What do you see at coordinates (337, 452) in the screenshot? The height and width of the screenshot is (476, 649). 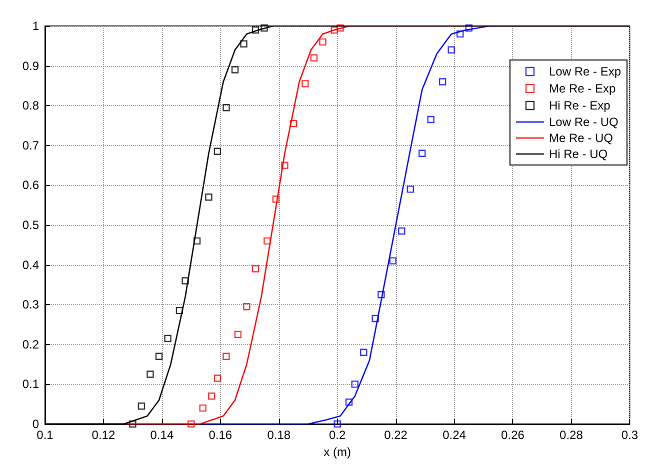 I see `x-axis-title: x (m)` at bounding box center [337, 452].